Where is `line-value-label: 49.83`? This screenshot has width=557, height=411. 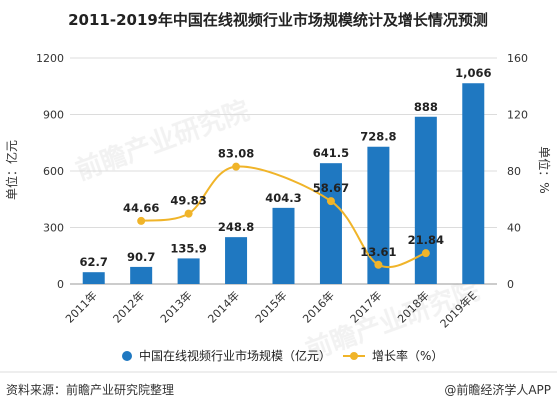
line-value-label: 49.83 is located at coordinates (188, 201).